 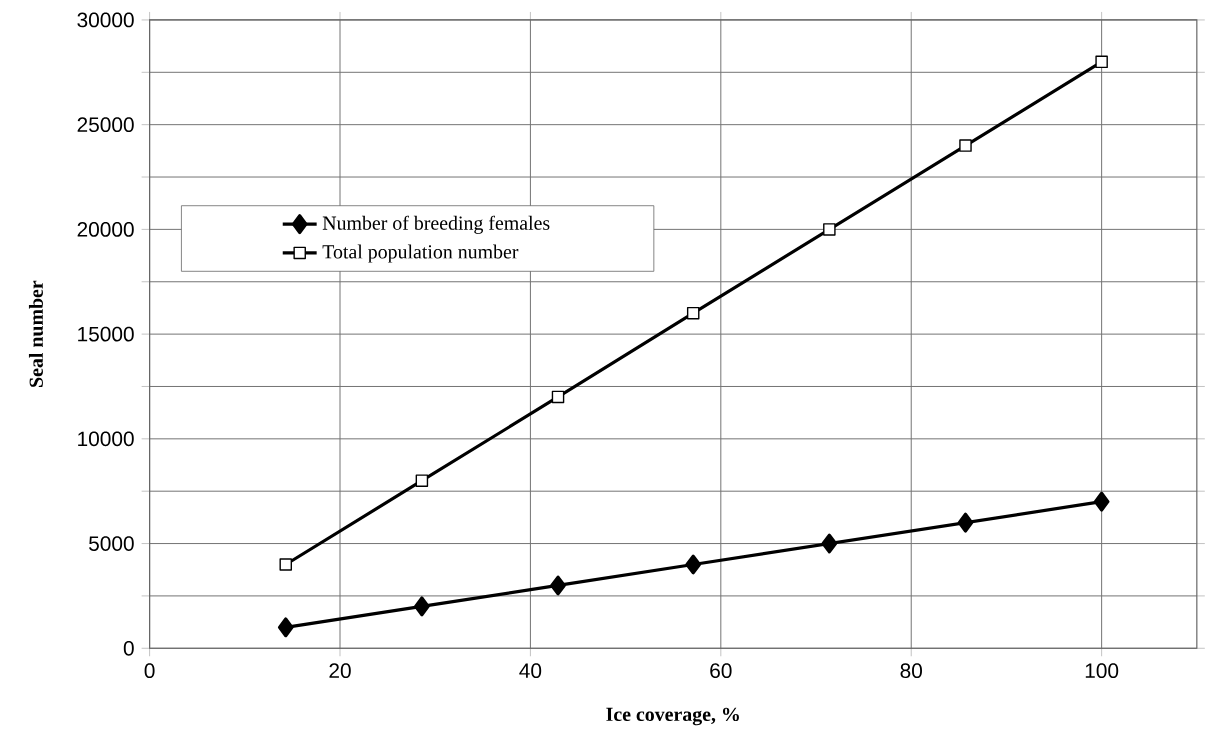 What do you see at coordinates (105, 20) in the screenshot?
I see `y-tick-label: 30000` at bounding box center [105, 20].